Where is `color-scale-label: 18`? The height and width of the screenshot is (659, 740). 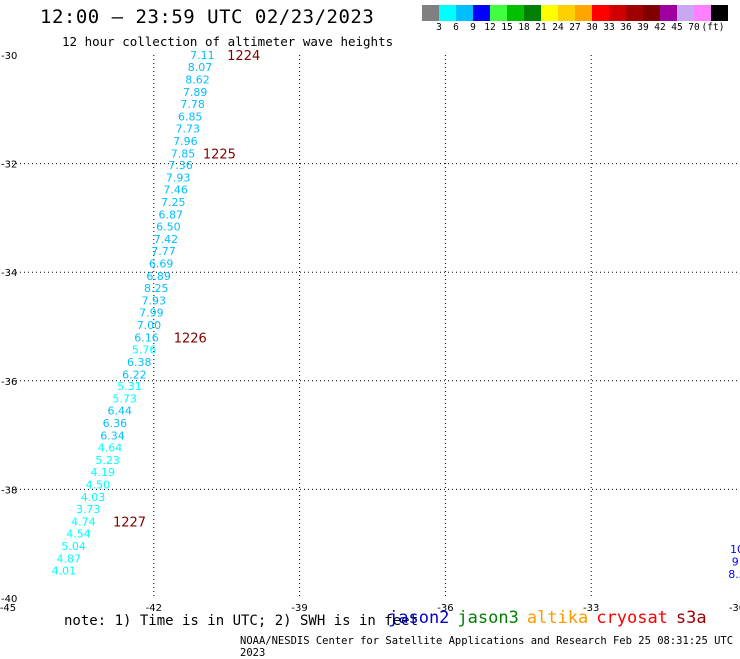
color-scale-label: 18 is located at coordinates (524, 27).